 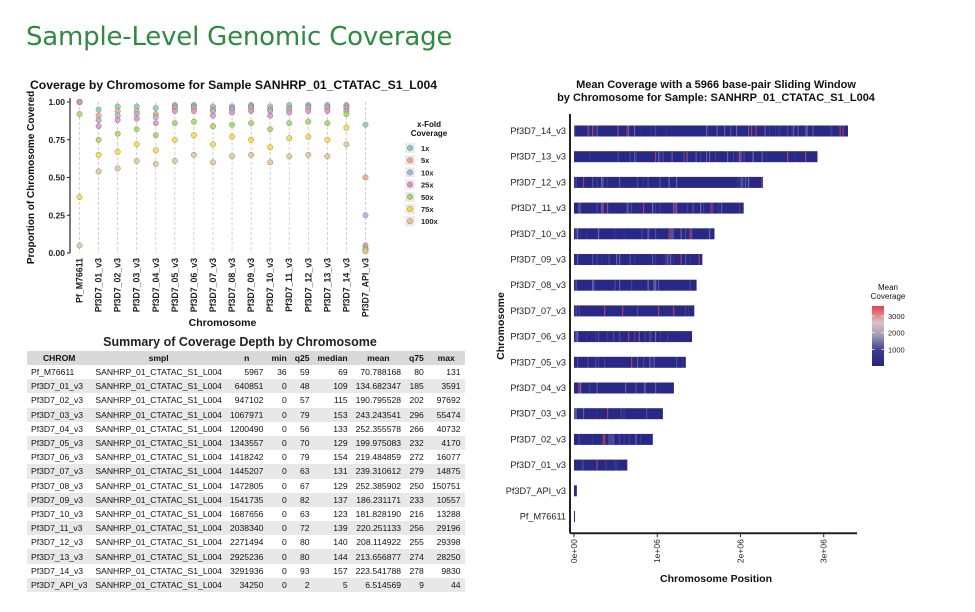 What do you see at coordinates (378, 414) in the screenshot?
I see `table-cell-mean: 243.243541` at bounding box center [378, 414].